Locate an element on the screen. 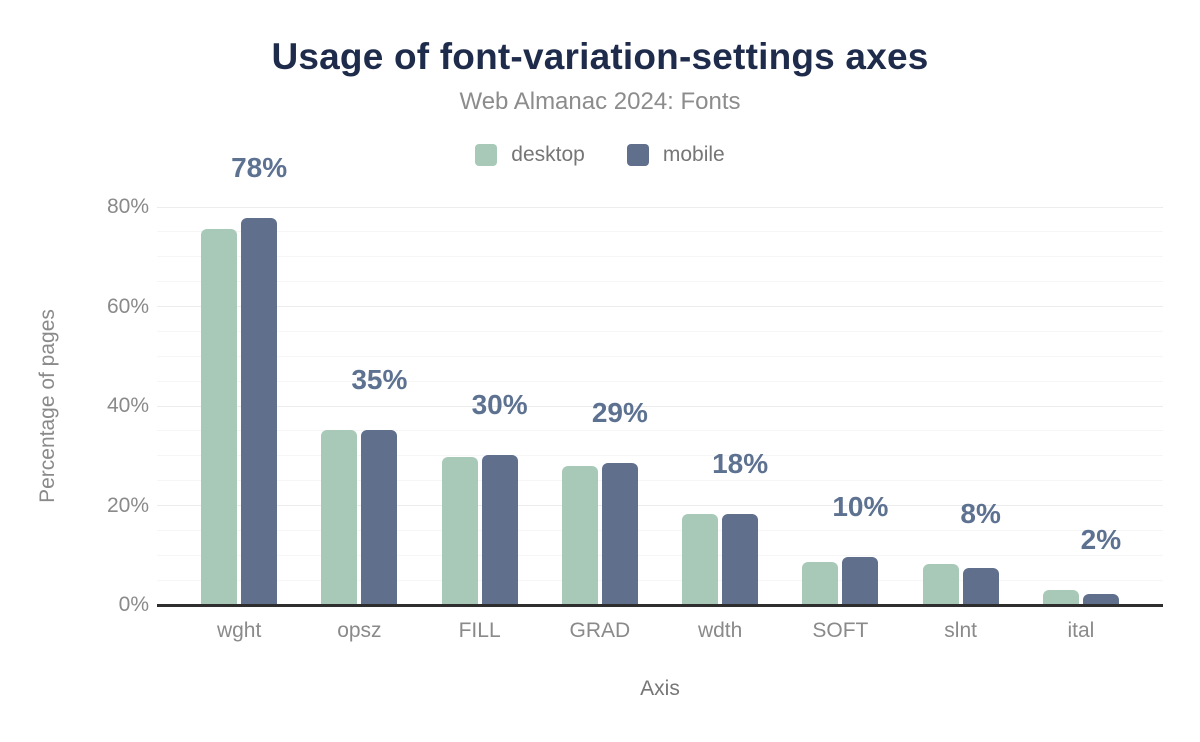  category-slot-slnt: 8% is located at coordinates (961, 406).